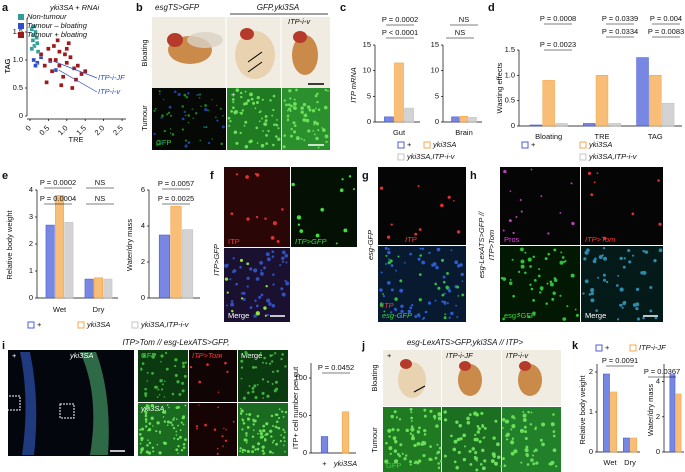 This screenshot has height=472, width=685. What do you see at coordinates (39, 324) in the screenshot?
I see `legend-label: +` at bounding box center [39, 324].